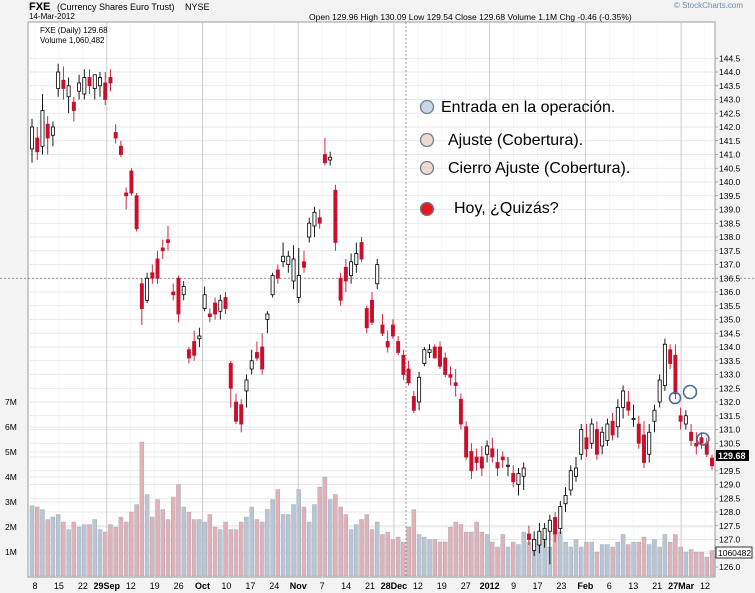 This screenshot has width=755, height=593. What do you see at coordinates (40, 7) in the screenshot?
I see `symbol-label: FXE` at bounding box center [40, 7].